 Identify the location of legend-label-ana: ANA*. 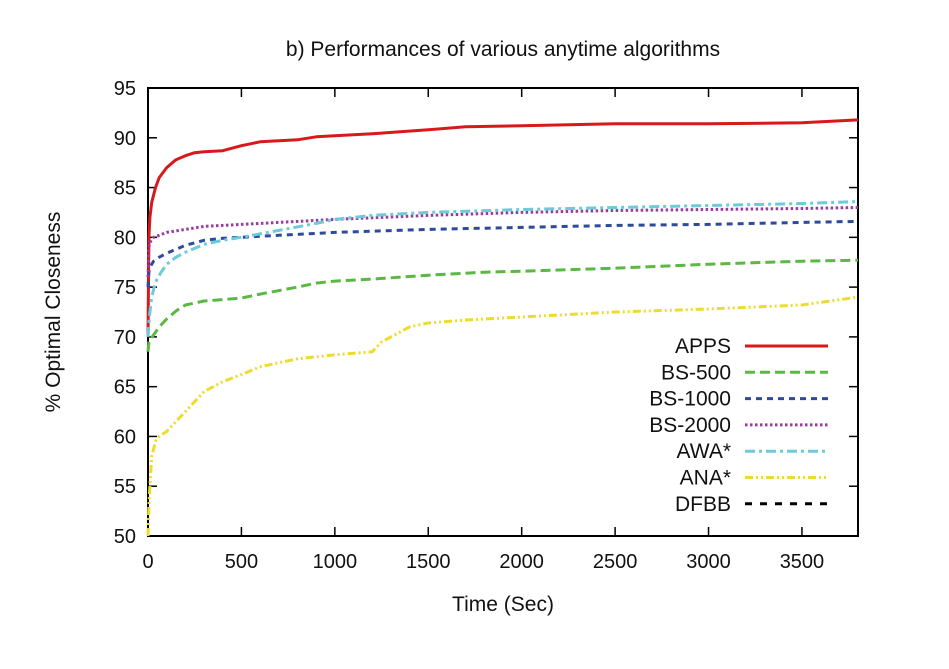
(705, 478).